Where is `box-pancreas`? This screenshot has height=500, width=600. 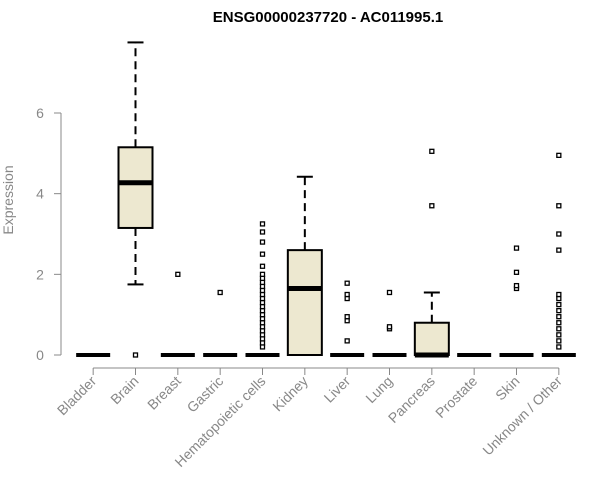
box-pancreas is located at coordinates (431, 253).